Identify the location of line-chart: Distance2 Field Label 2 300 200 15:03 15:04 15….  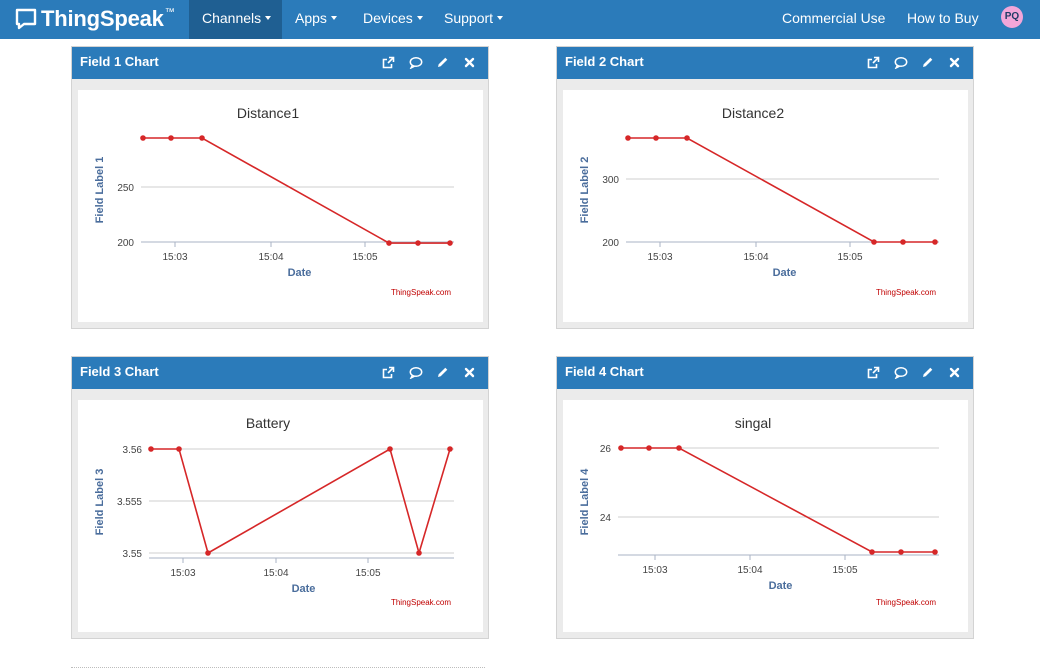
(759, 201).